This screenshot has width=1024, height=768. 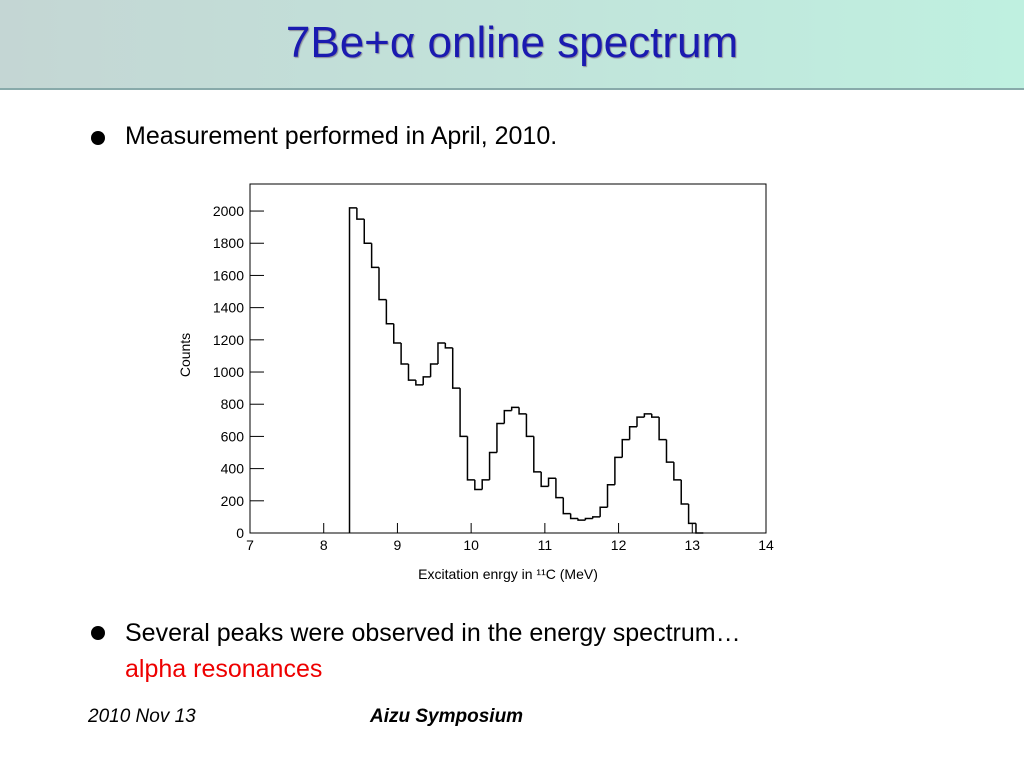 I want to click on highlight: alpha resonances, so click(x=224, y=669).